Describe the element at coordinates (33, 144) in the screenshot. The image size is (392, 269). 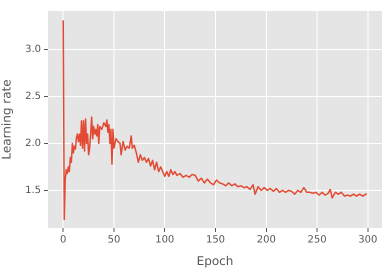
I see `y-tick-label: 2.0` at that location.